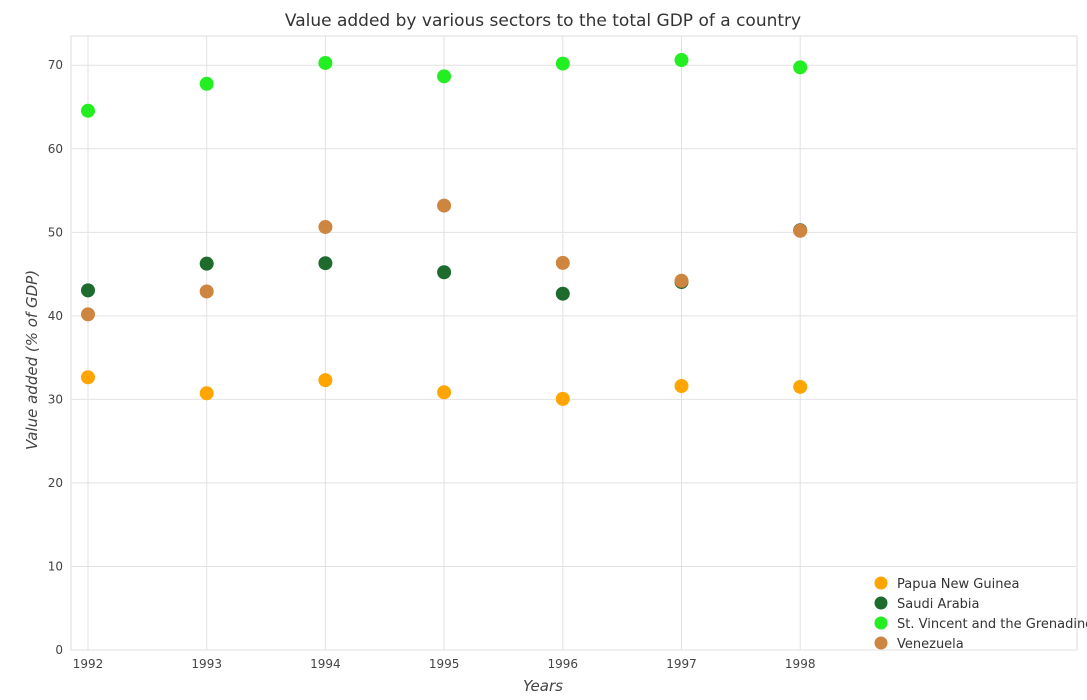  Describe the element at coordinates (543, 686) in the screenshot. I see `x-axis-label: Years` at that location.